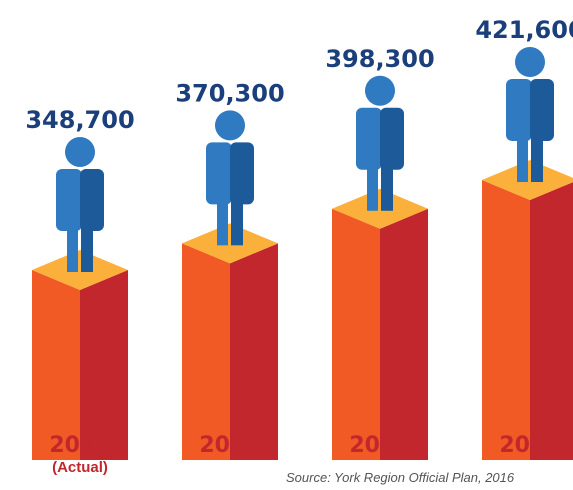 Image resolution: width=573 pixels, height=490 pixels. I want to click on category-sublabel: (Actual), so click(80, 467).